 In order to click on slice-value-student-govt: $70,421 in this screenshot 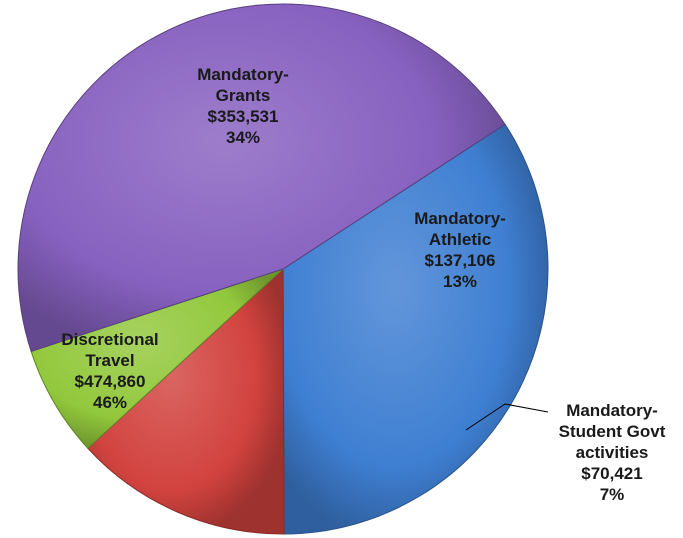, I will do `click(611, 473)`.